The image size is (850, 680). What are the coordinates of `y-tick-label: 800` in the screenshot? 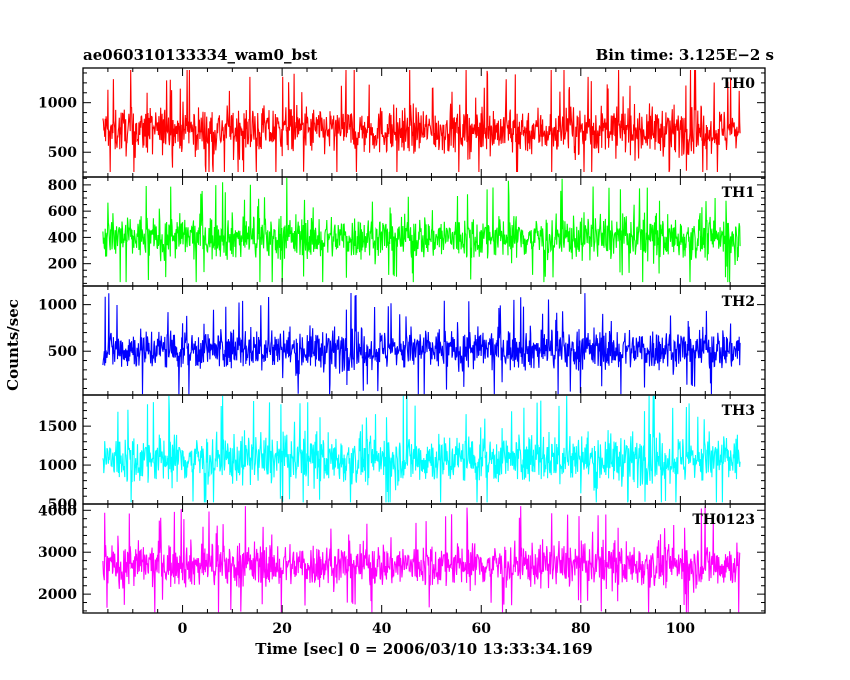 It's located at (62, 186).